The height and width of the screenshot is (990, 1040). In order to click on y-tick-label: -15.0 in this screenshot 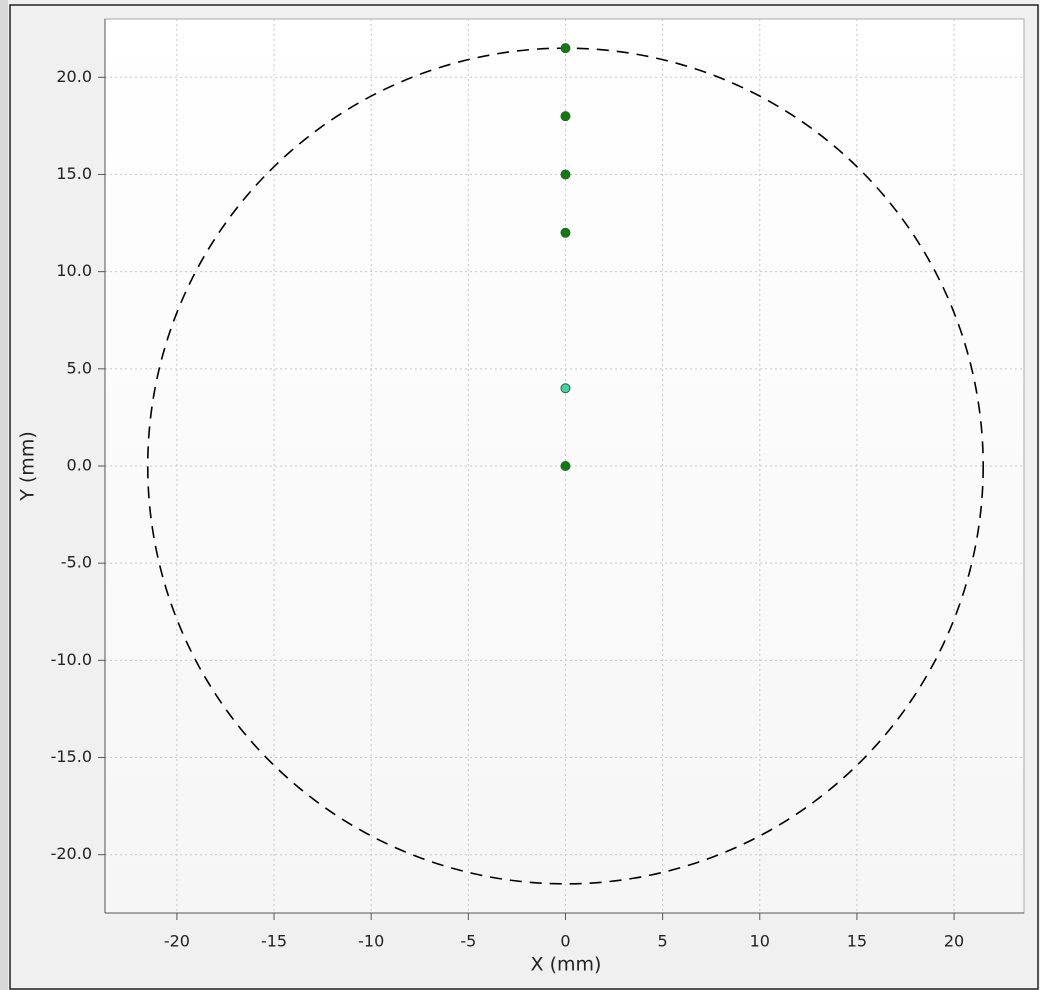, I will do `click(71, 756)`.